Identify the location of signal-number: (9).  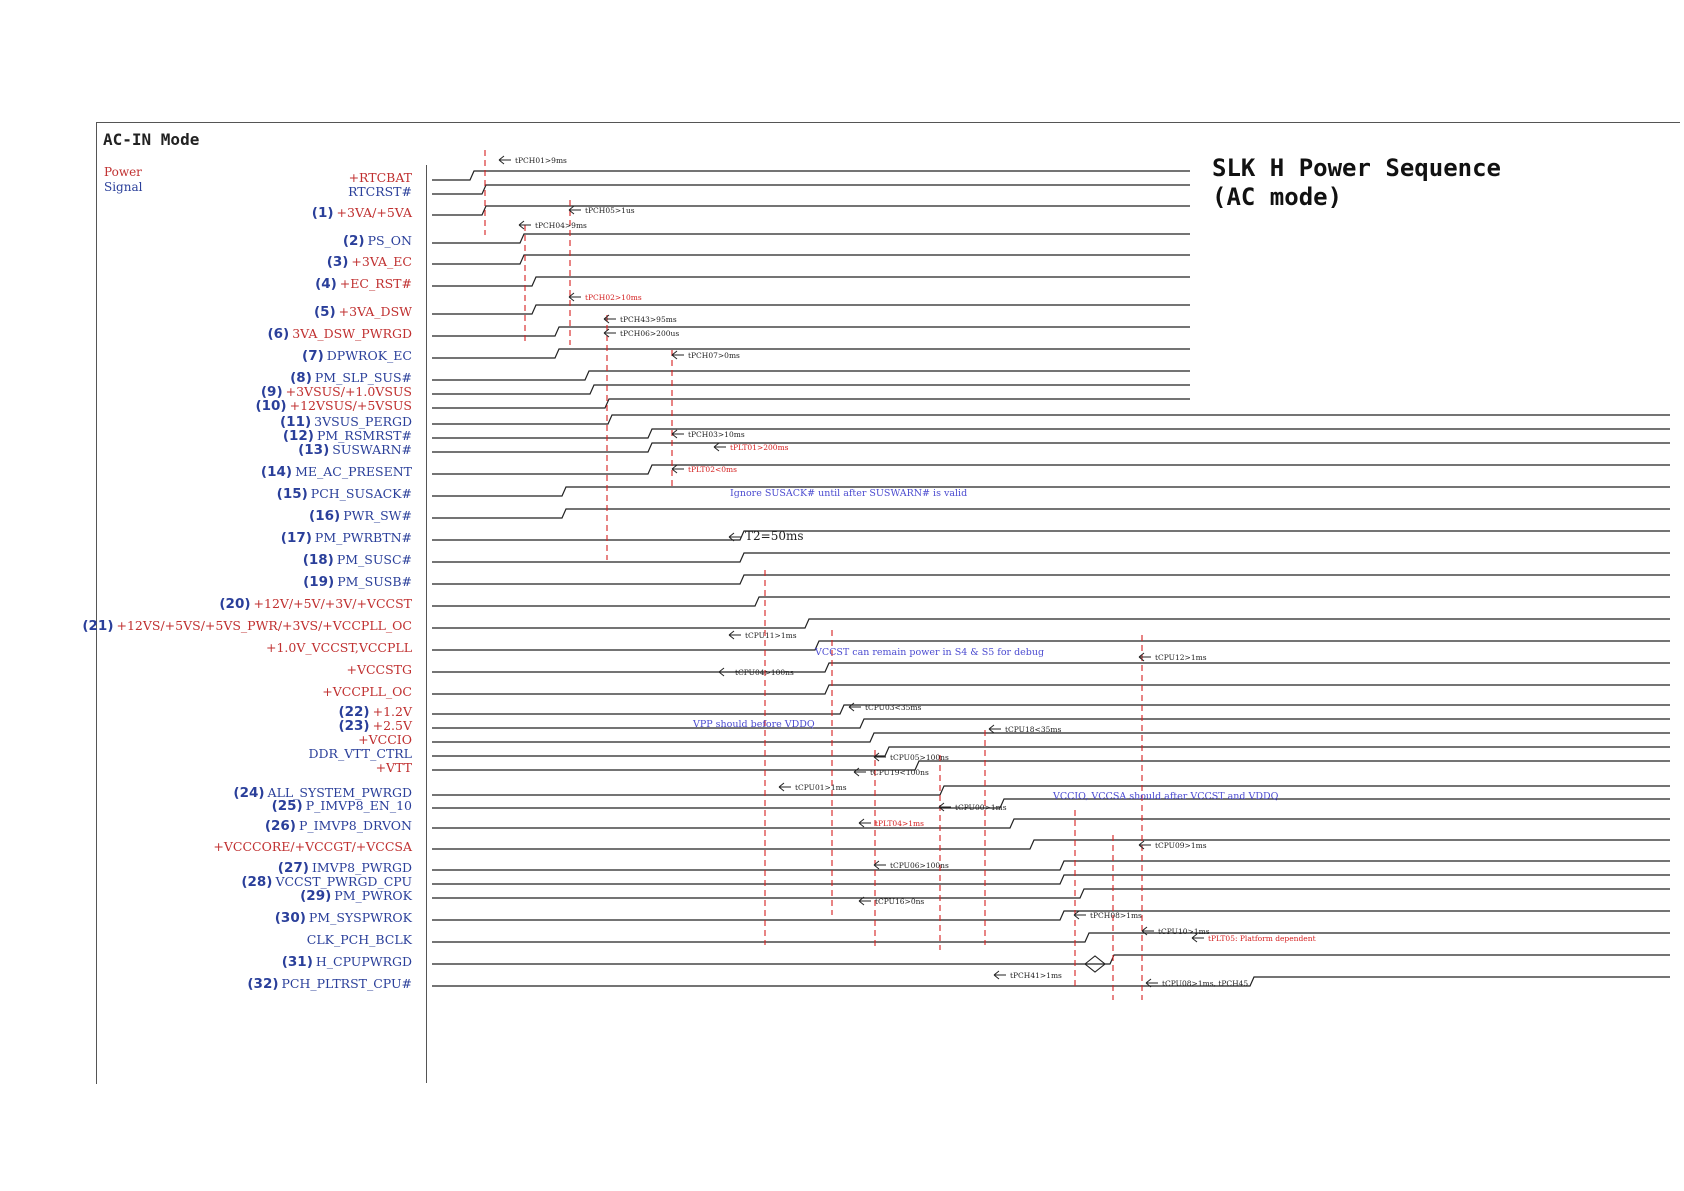
(271, 392).